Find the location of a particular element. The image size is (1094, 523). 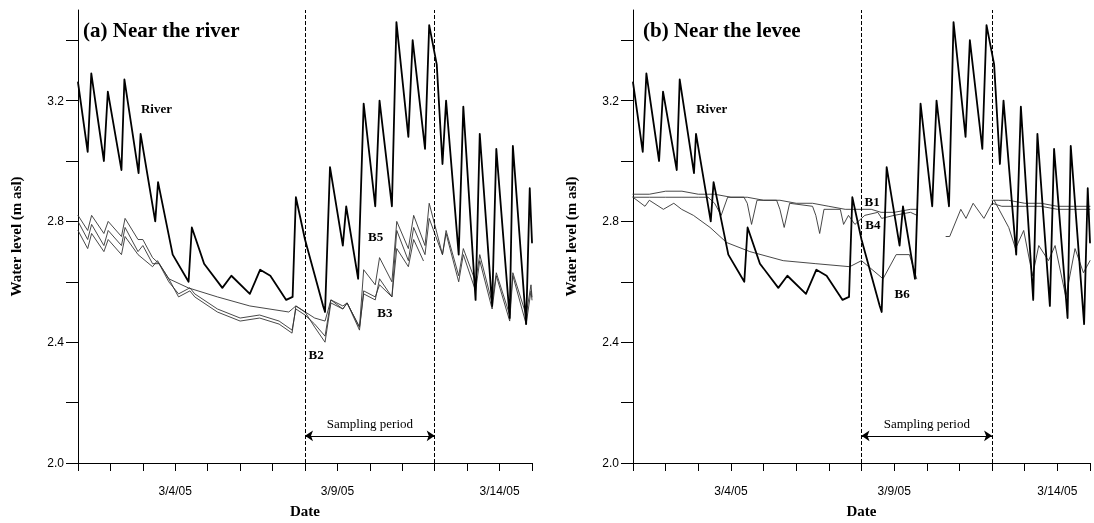

chart-title: (b) Near the levee is located at coordinates (722, 29).